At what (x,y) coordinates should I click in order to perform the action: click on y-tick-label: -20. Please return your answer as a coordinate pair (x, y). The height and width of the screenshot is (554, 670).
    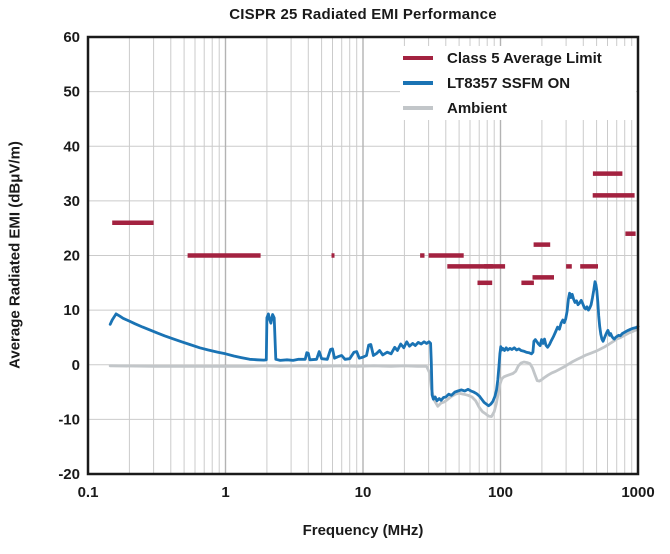
    Looking at the image, I should click on (69, 474).